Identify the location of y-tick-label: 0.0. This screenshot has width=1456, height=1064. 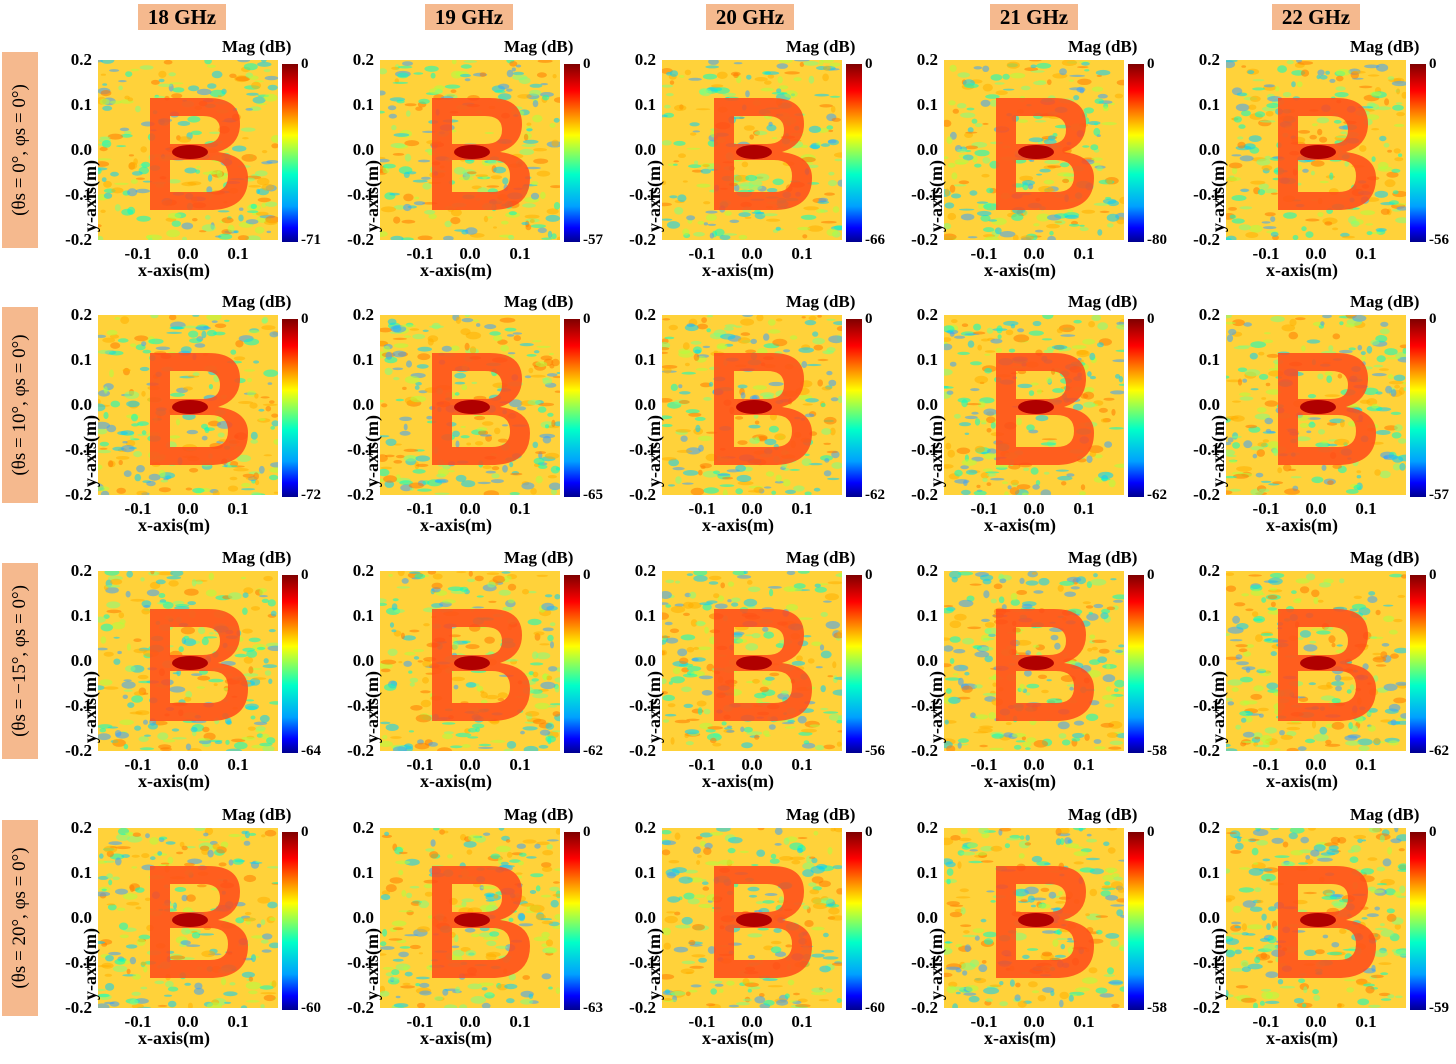
(363, 917).